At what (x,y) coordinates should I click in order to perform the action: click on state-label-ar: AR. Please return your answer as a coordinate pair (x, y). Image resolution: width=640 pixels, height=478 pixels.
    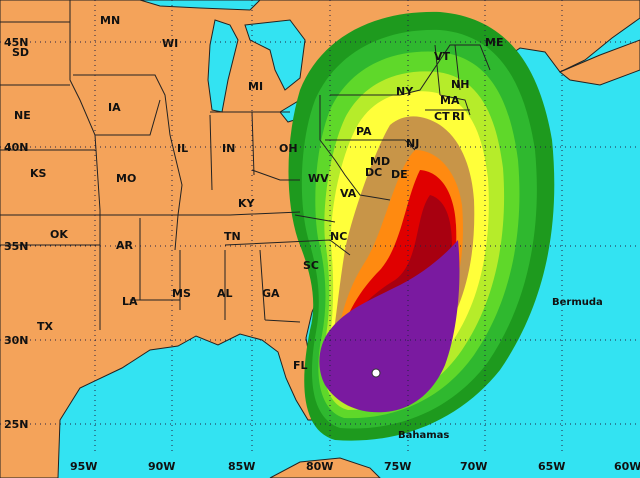
    Looking at the image, I should click on (125, 245).